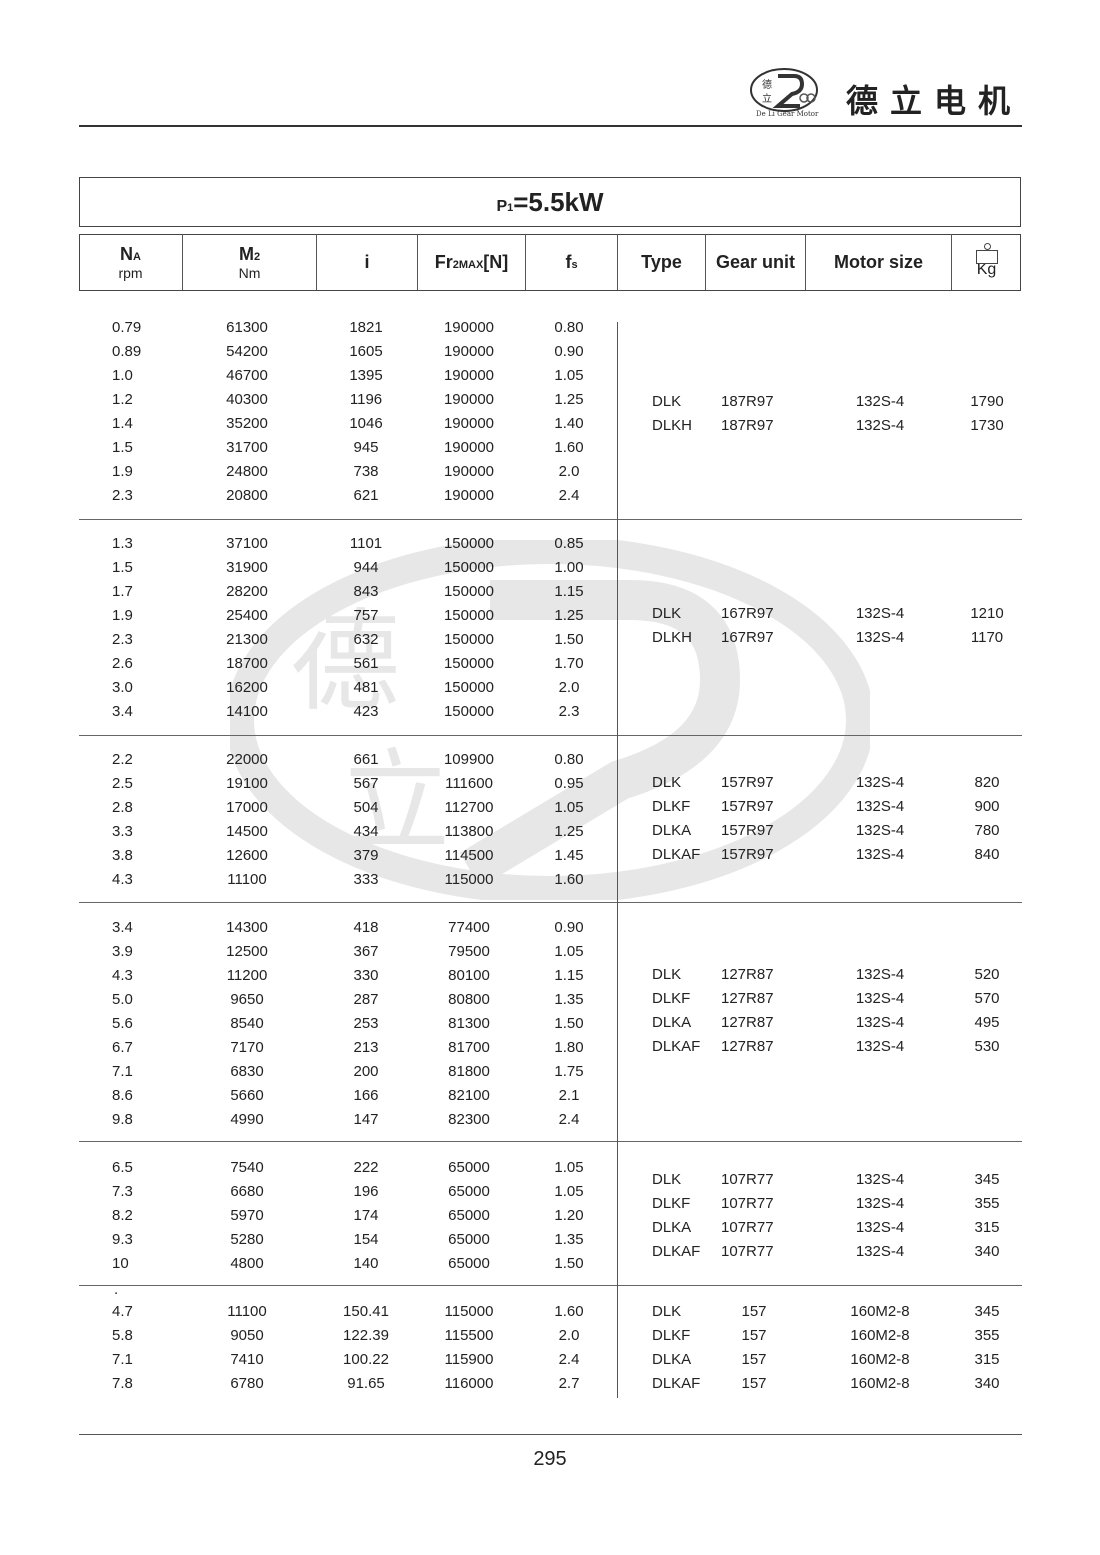  I want to click on cell-m2: 28200, so click(247, 591).